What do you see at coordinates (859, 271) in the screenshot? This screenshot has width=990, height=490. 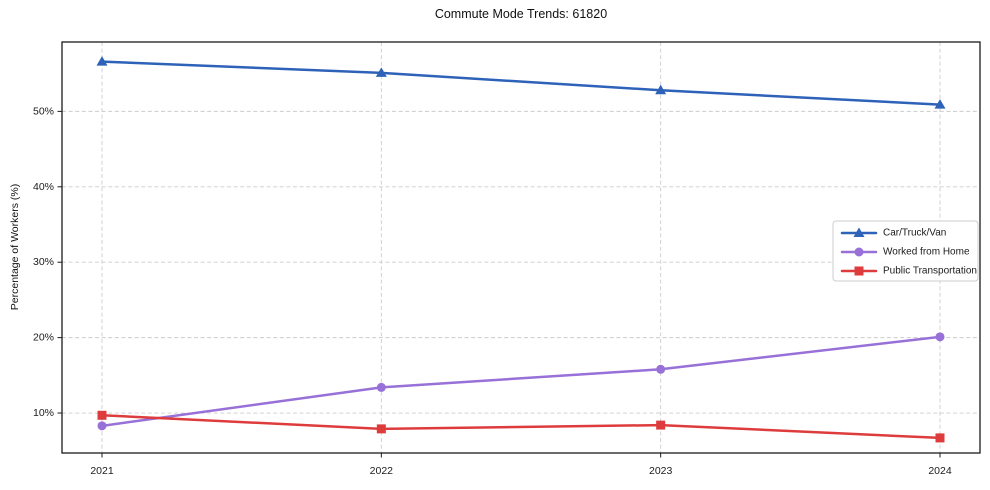 I see `legend-marker-square` at bounding box center [859, 271].